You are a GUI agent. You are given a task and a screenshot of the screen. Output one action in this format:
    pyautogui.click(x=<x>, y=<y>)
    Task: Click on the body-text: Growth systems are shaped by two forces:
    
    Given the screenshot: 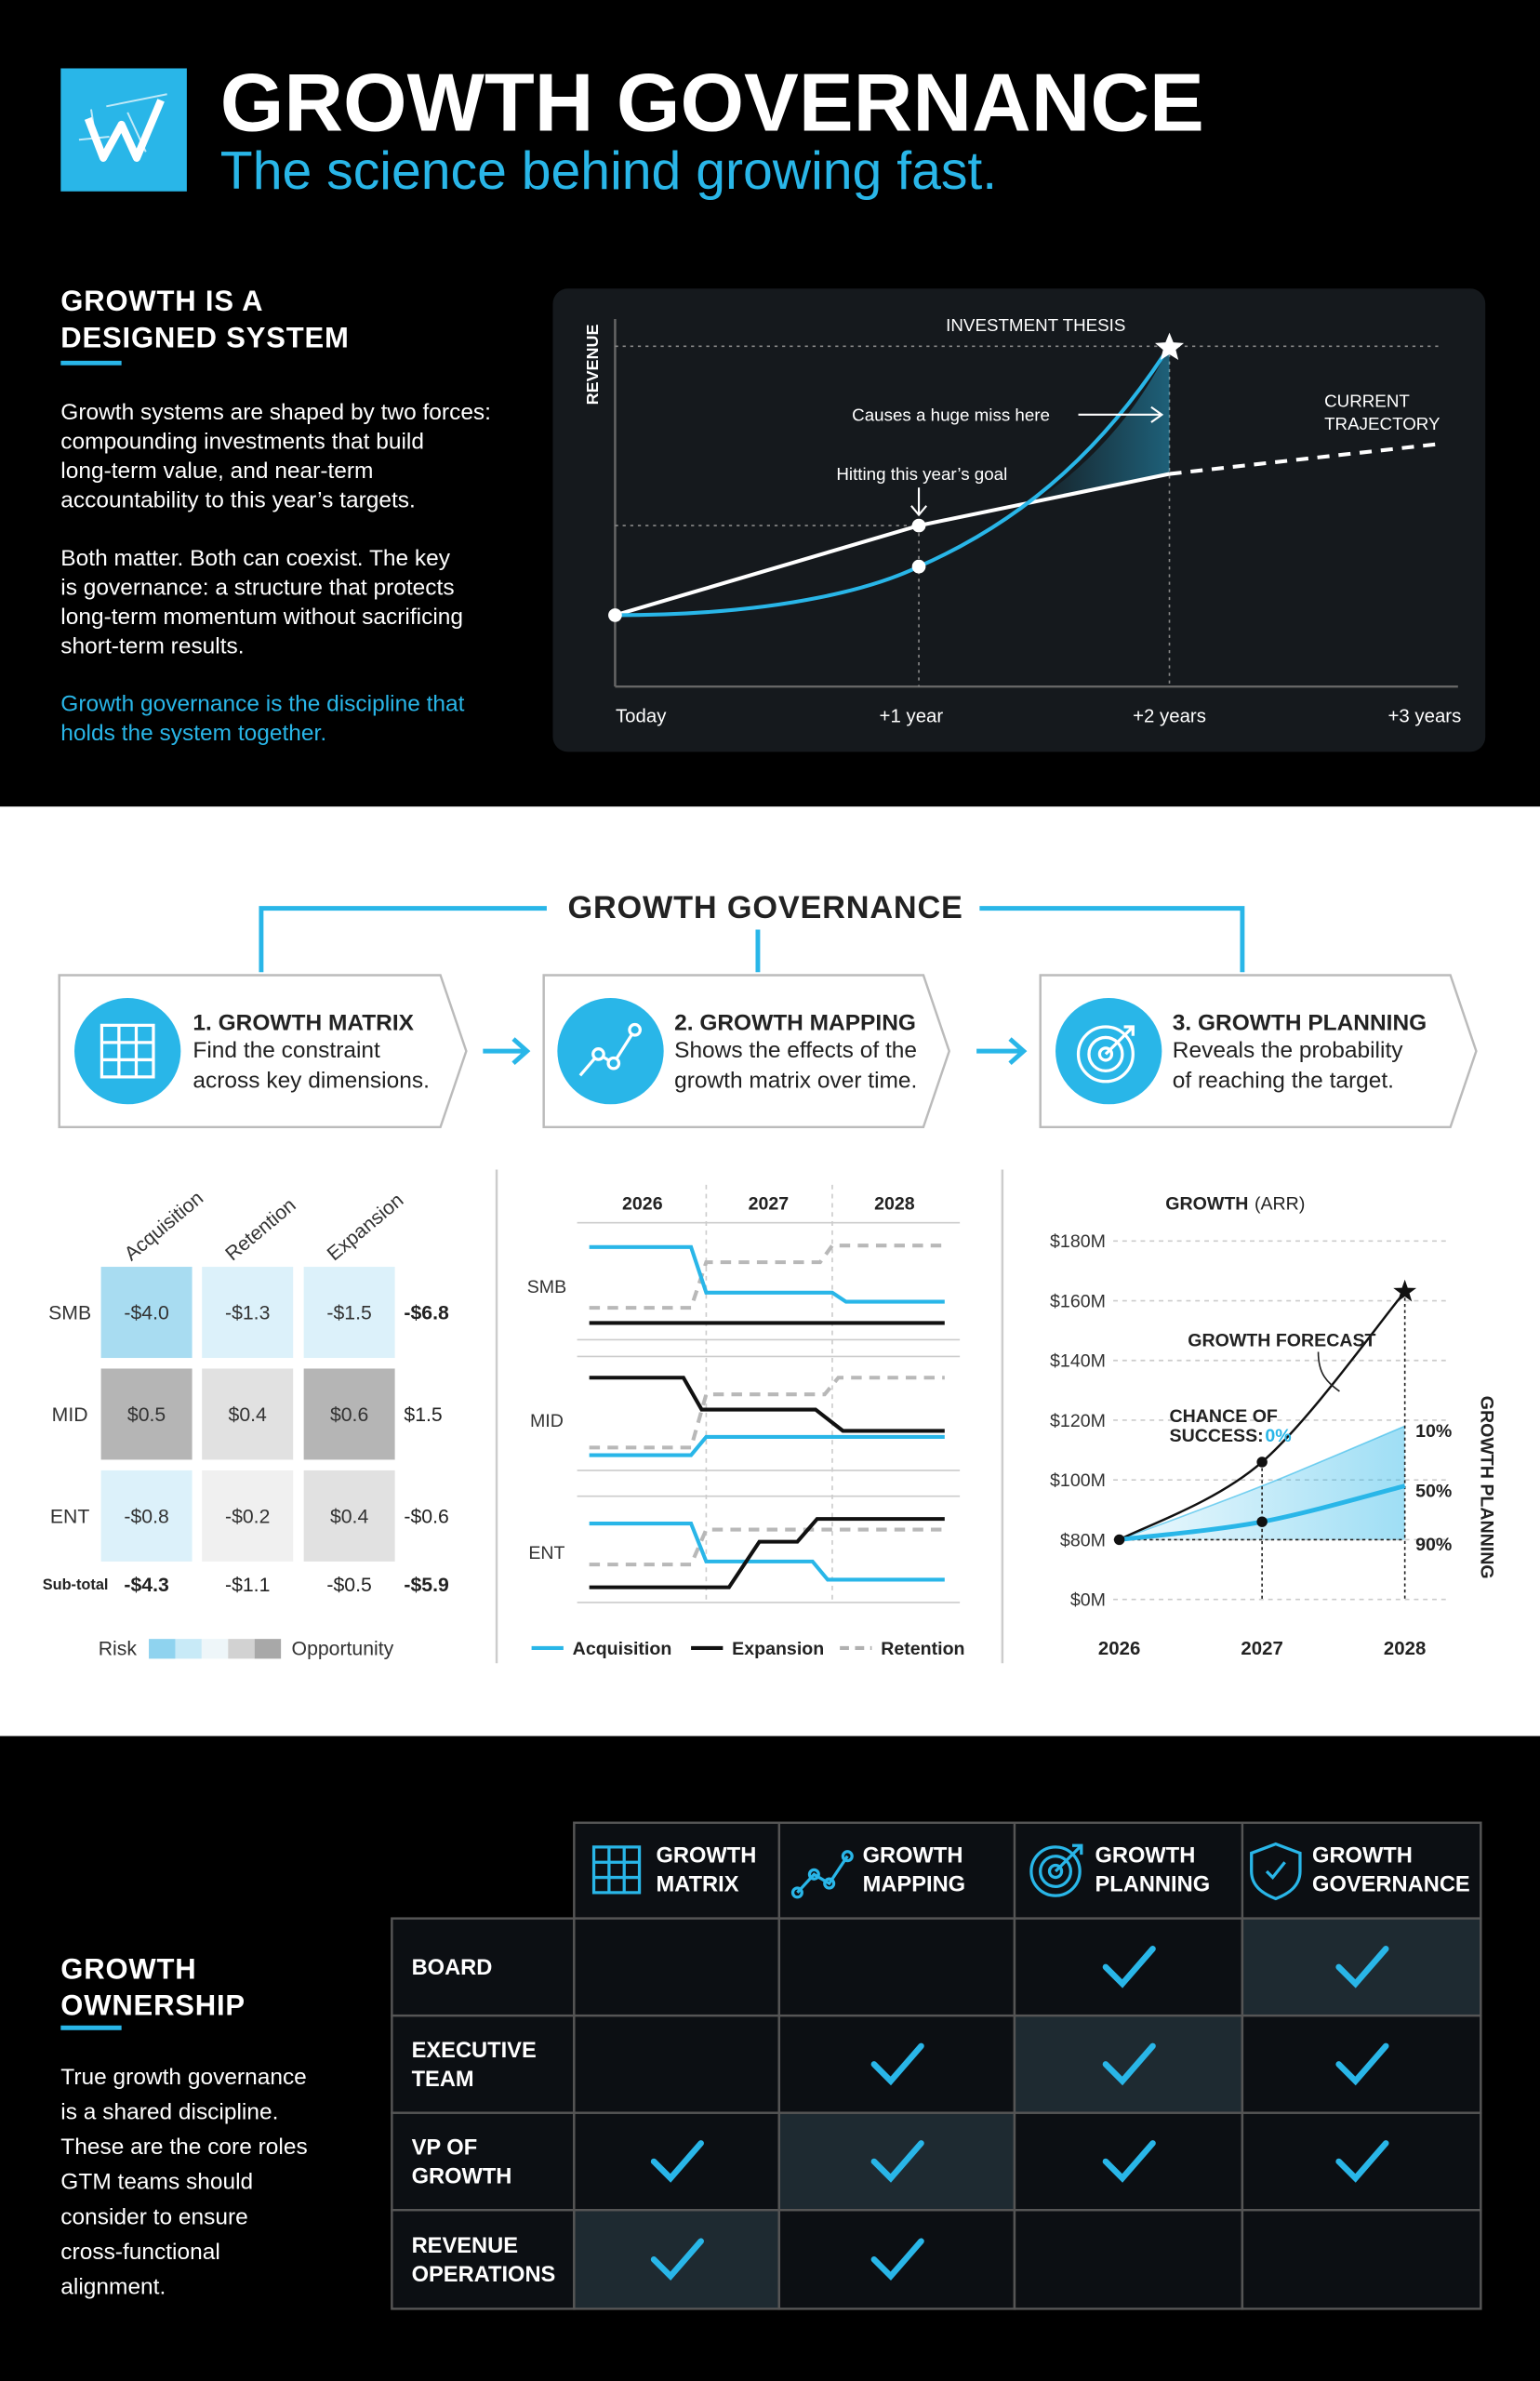 What is the action you would take?
    pyautogui.click(x=275, y=413)
    